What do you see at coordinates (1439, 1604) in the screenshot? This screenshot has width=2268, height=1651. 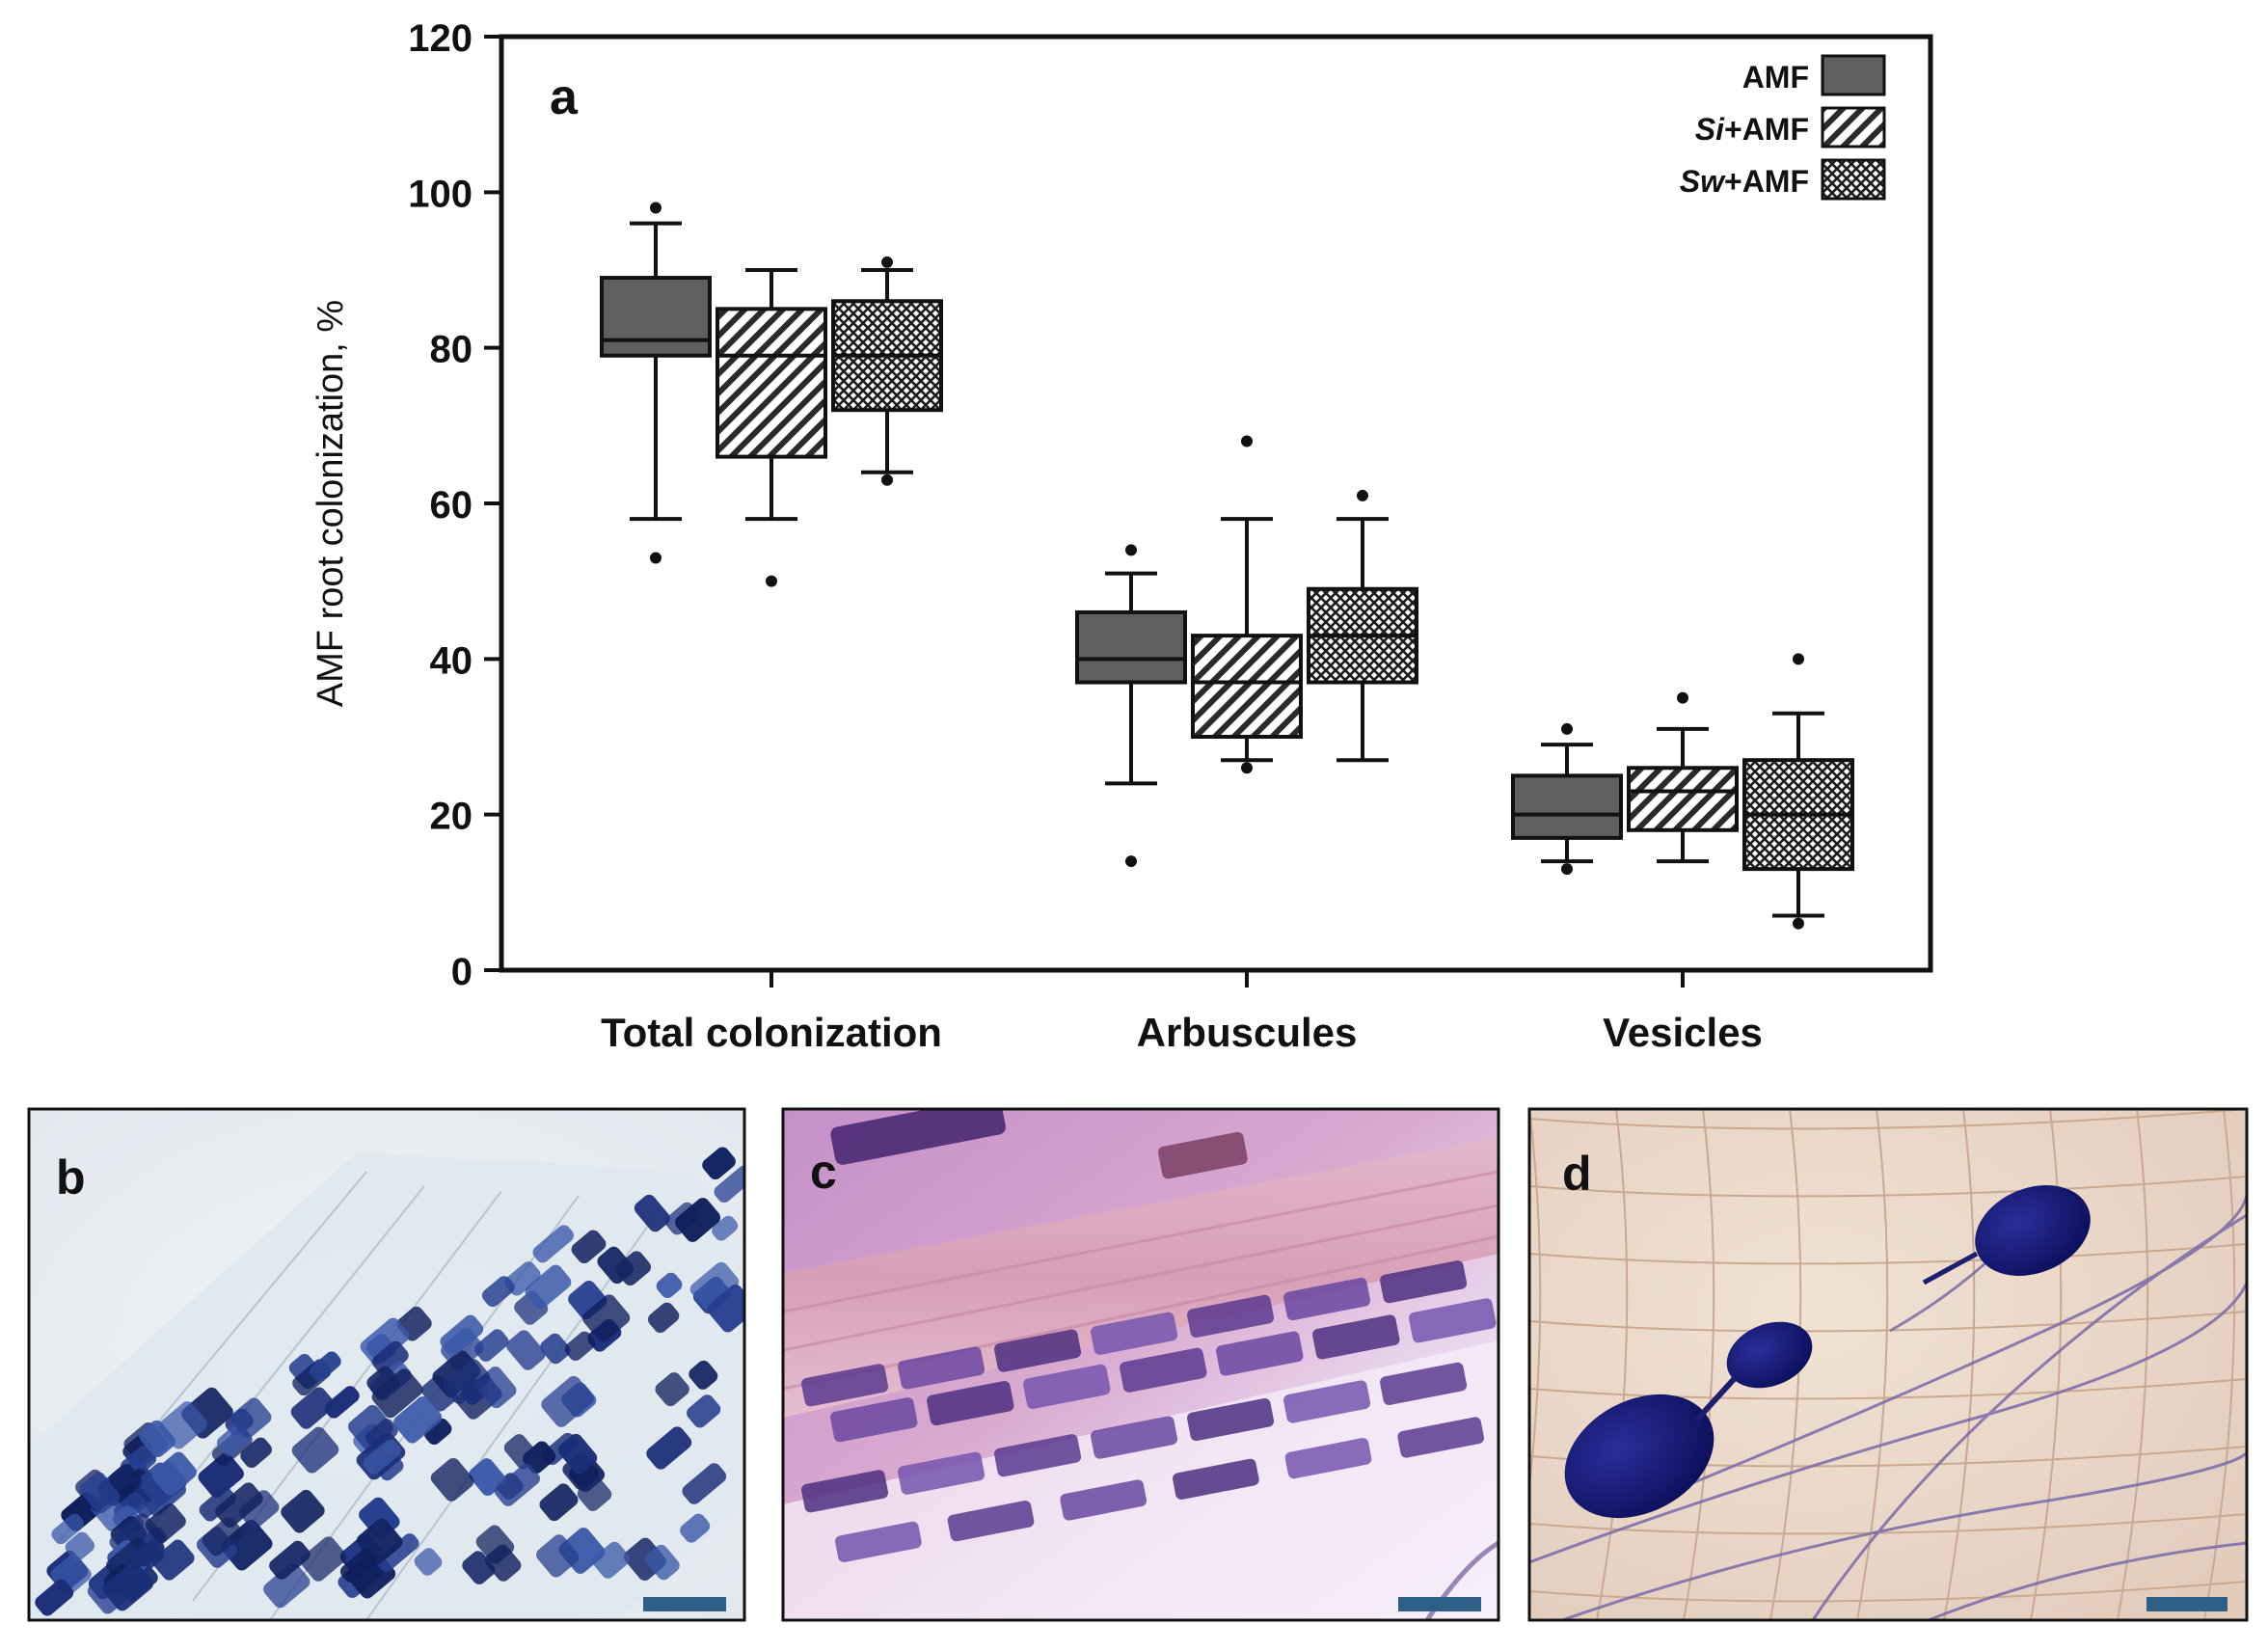 I see `scale-bar-c` at bounding box center [1439, 1604].